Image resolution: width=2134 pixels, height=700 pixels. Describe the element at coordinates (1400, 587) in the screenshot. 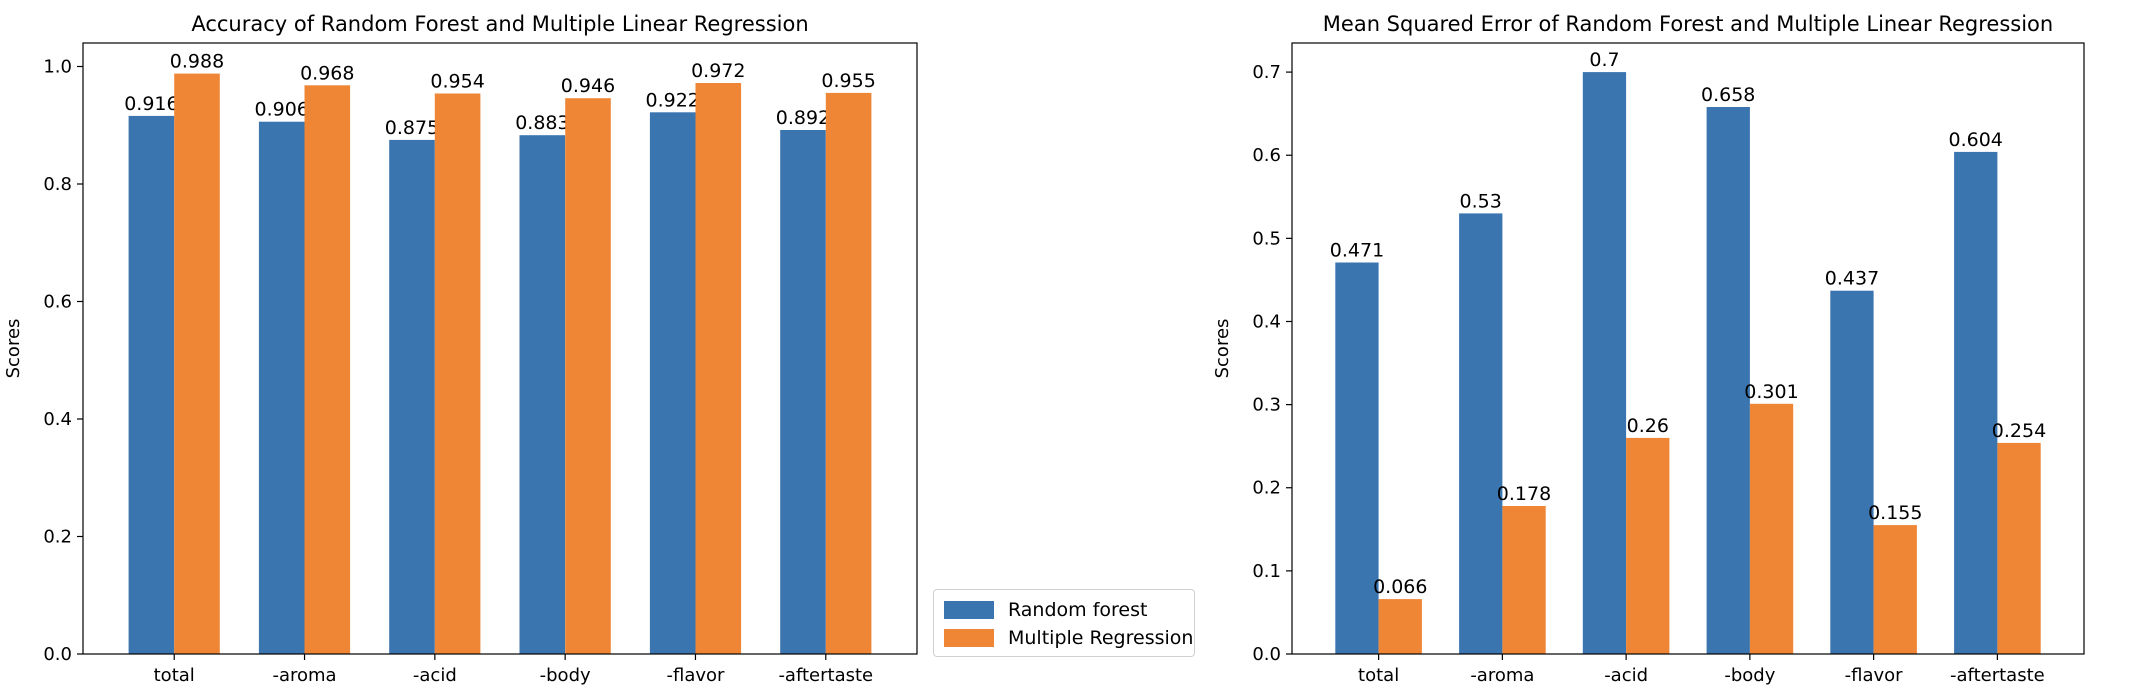

I see `bar-value-label: 0.066` at that location.